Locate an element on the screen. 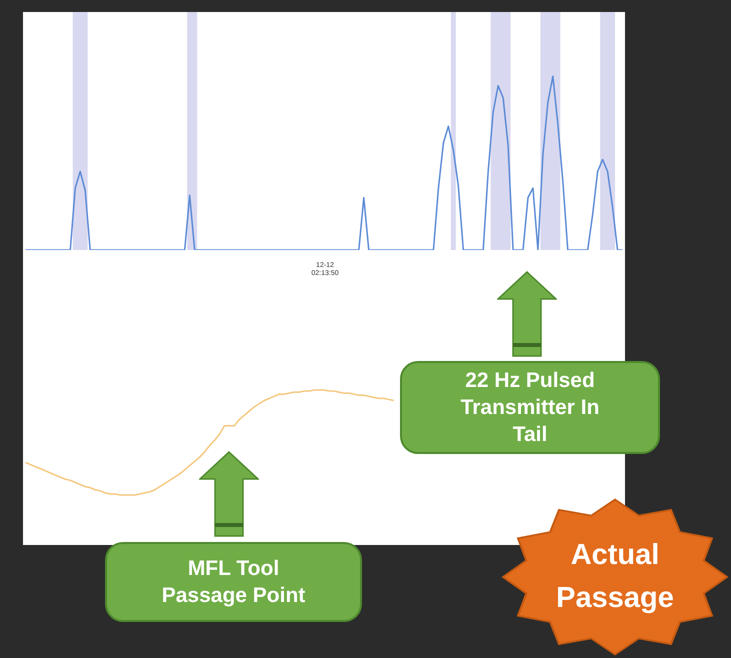 This screenshot has height=658, width=731. callout-box: 22 Hz Pulsed Transmitter In Tail is located at coordinates (530, 407).